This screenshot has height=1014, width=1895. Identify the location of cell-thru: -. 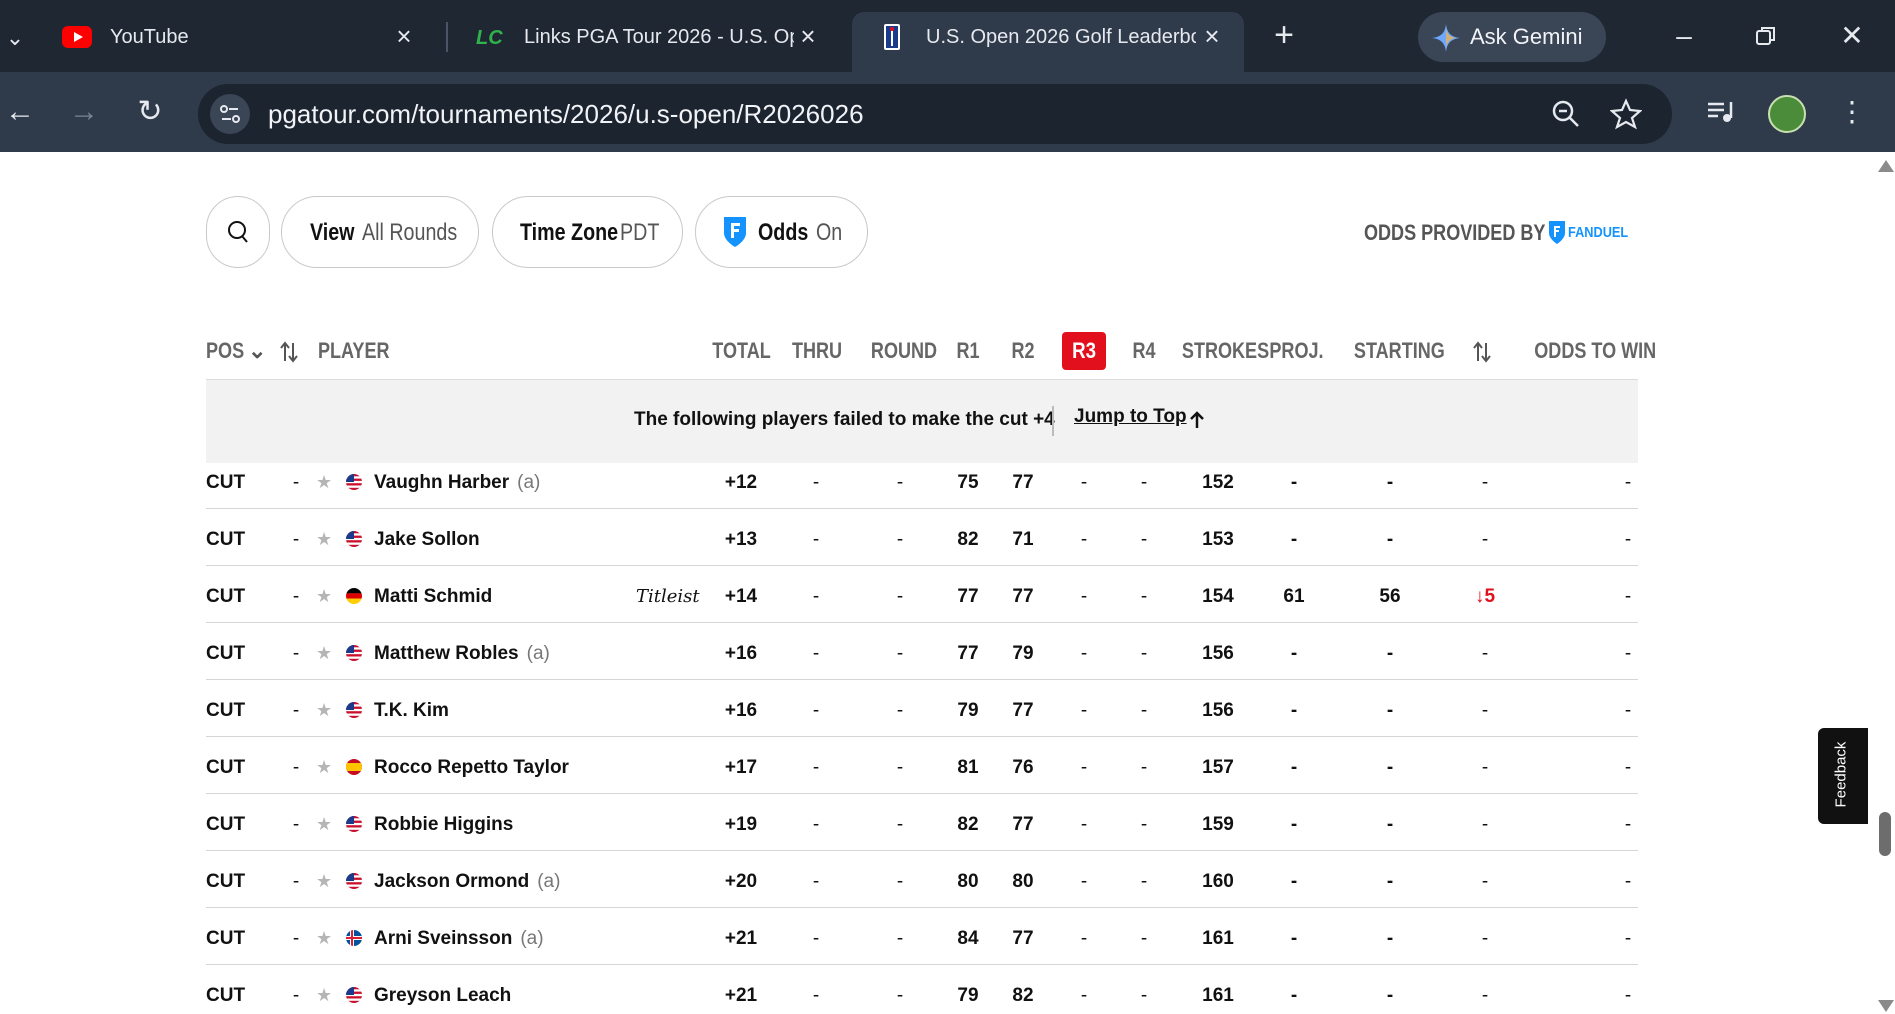
(816, 767).